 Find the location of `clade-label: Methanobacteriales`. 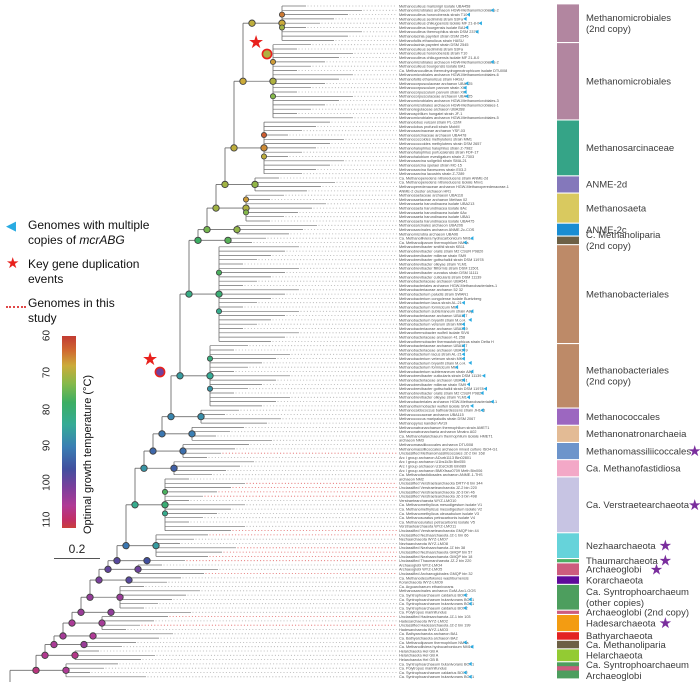

clade-label: Methanobacteriales is located at coordinates (627, 294).